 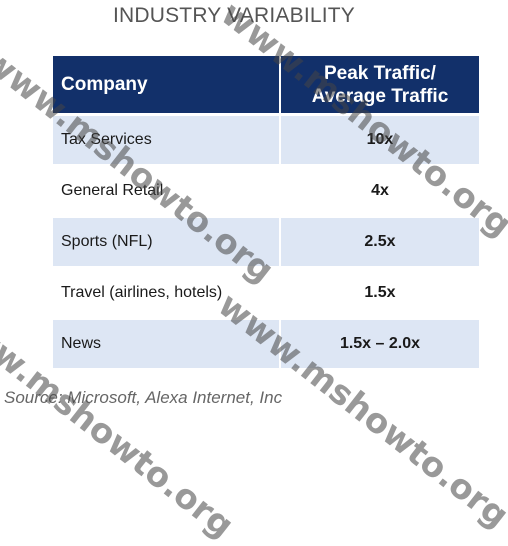 I want to click on table-row: General Retail 4x, so click(x=266, y=189).